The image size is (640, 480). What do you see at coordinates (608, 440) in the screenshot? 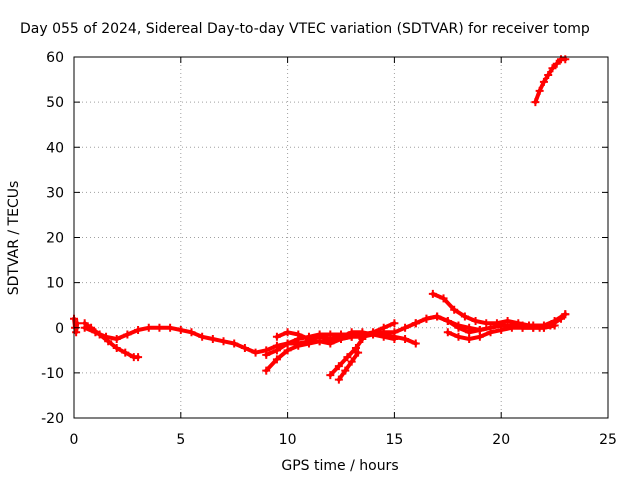
I see `x-tick-label: 25` at bounding box center [608, 440].